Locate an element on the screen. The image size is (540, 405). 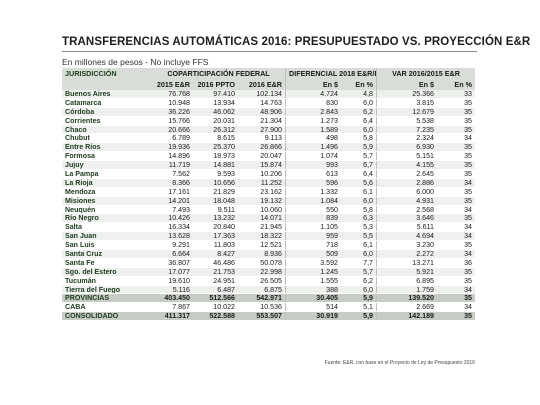
table-cell: 26.312 is located at coordinates (224, 129).